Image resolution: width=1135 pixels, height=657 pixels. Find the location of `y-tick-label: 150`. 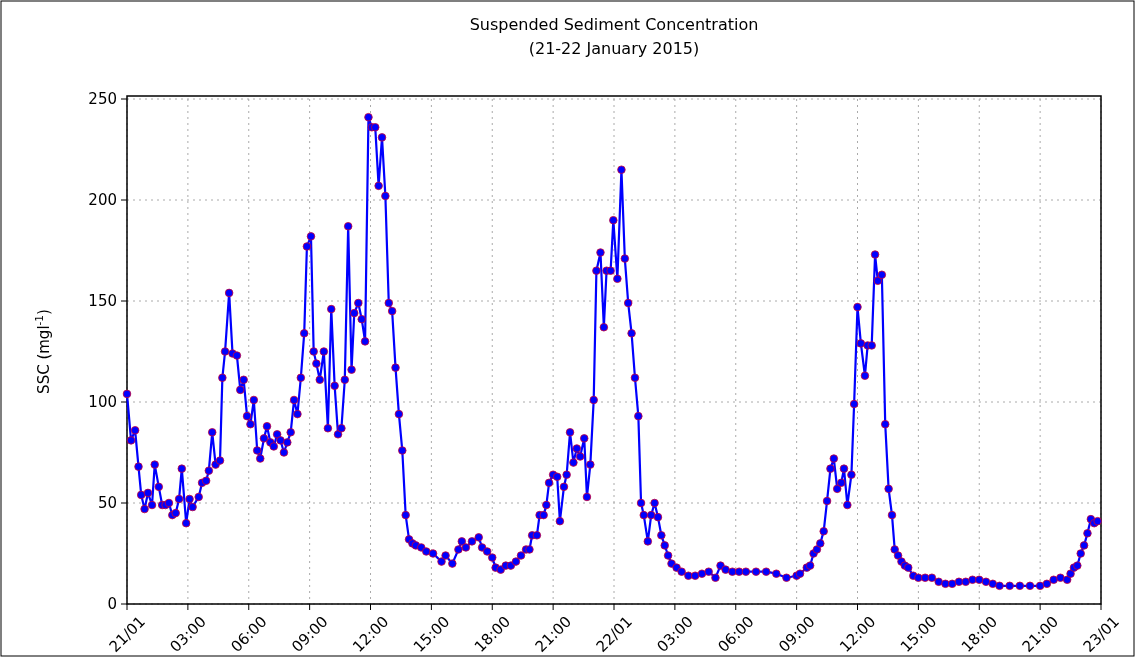

y-tick-label: 150 is located at coordinates (102, 301).